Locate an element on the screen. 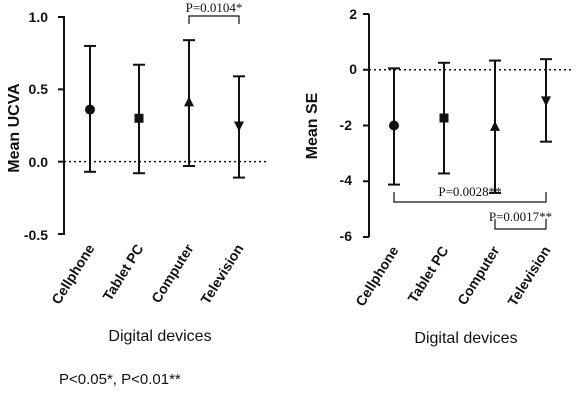  se-category-label: Computer is located at coordinates (478, 275).